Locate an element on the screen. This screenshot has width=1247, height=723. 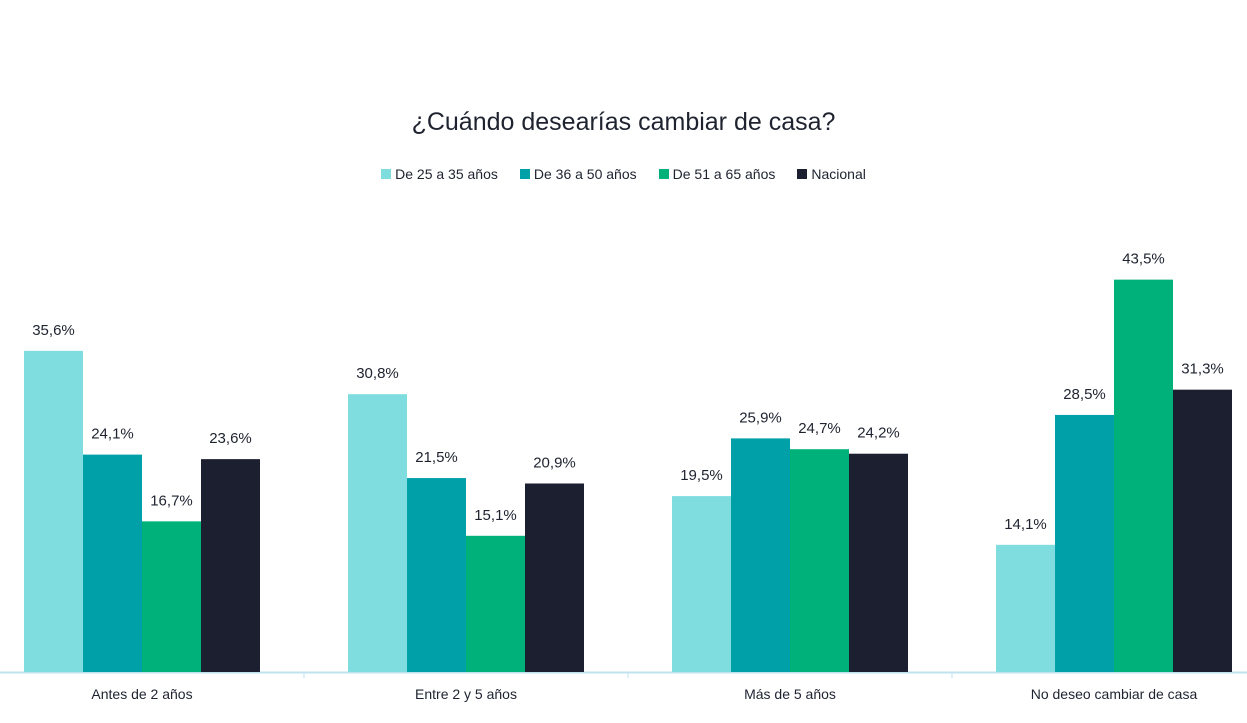
data-label: 19,5% is located at coordinates (701, 475).